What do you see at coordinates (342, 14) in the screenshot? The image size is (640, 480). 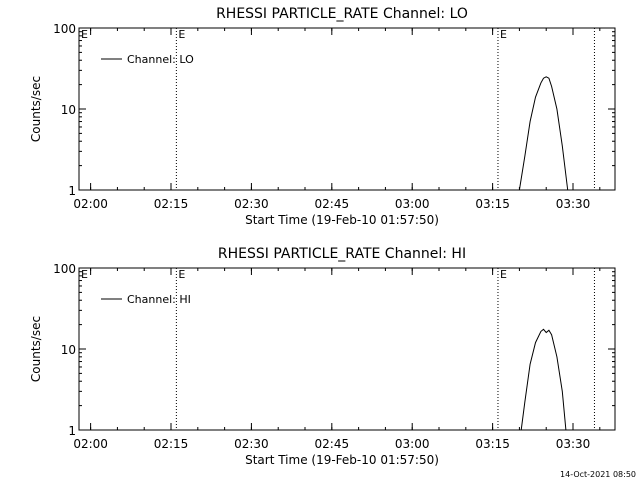 I see `chart-title: RHESSI PARTICLE_RATE Channel: LO` at bounding box center [342, 14].